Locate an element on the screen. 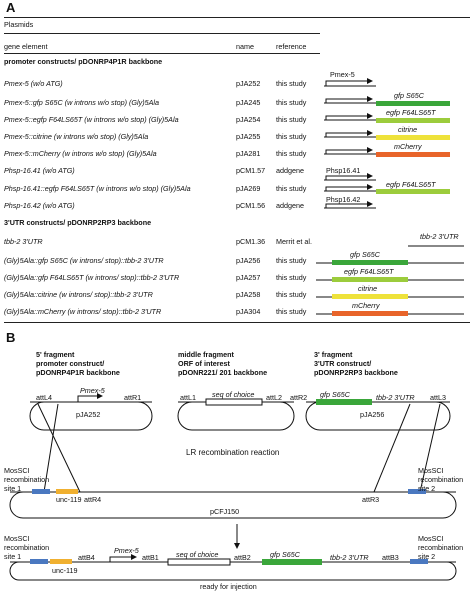 This screenshot has width=474, height=592. promoter-arrow-row0 is located at coordinates (350, 82).